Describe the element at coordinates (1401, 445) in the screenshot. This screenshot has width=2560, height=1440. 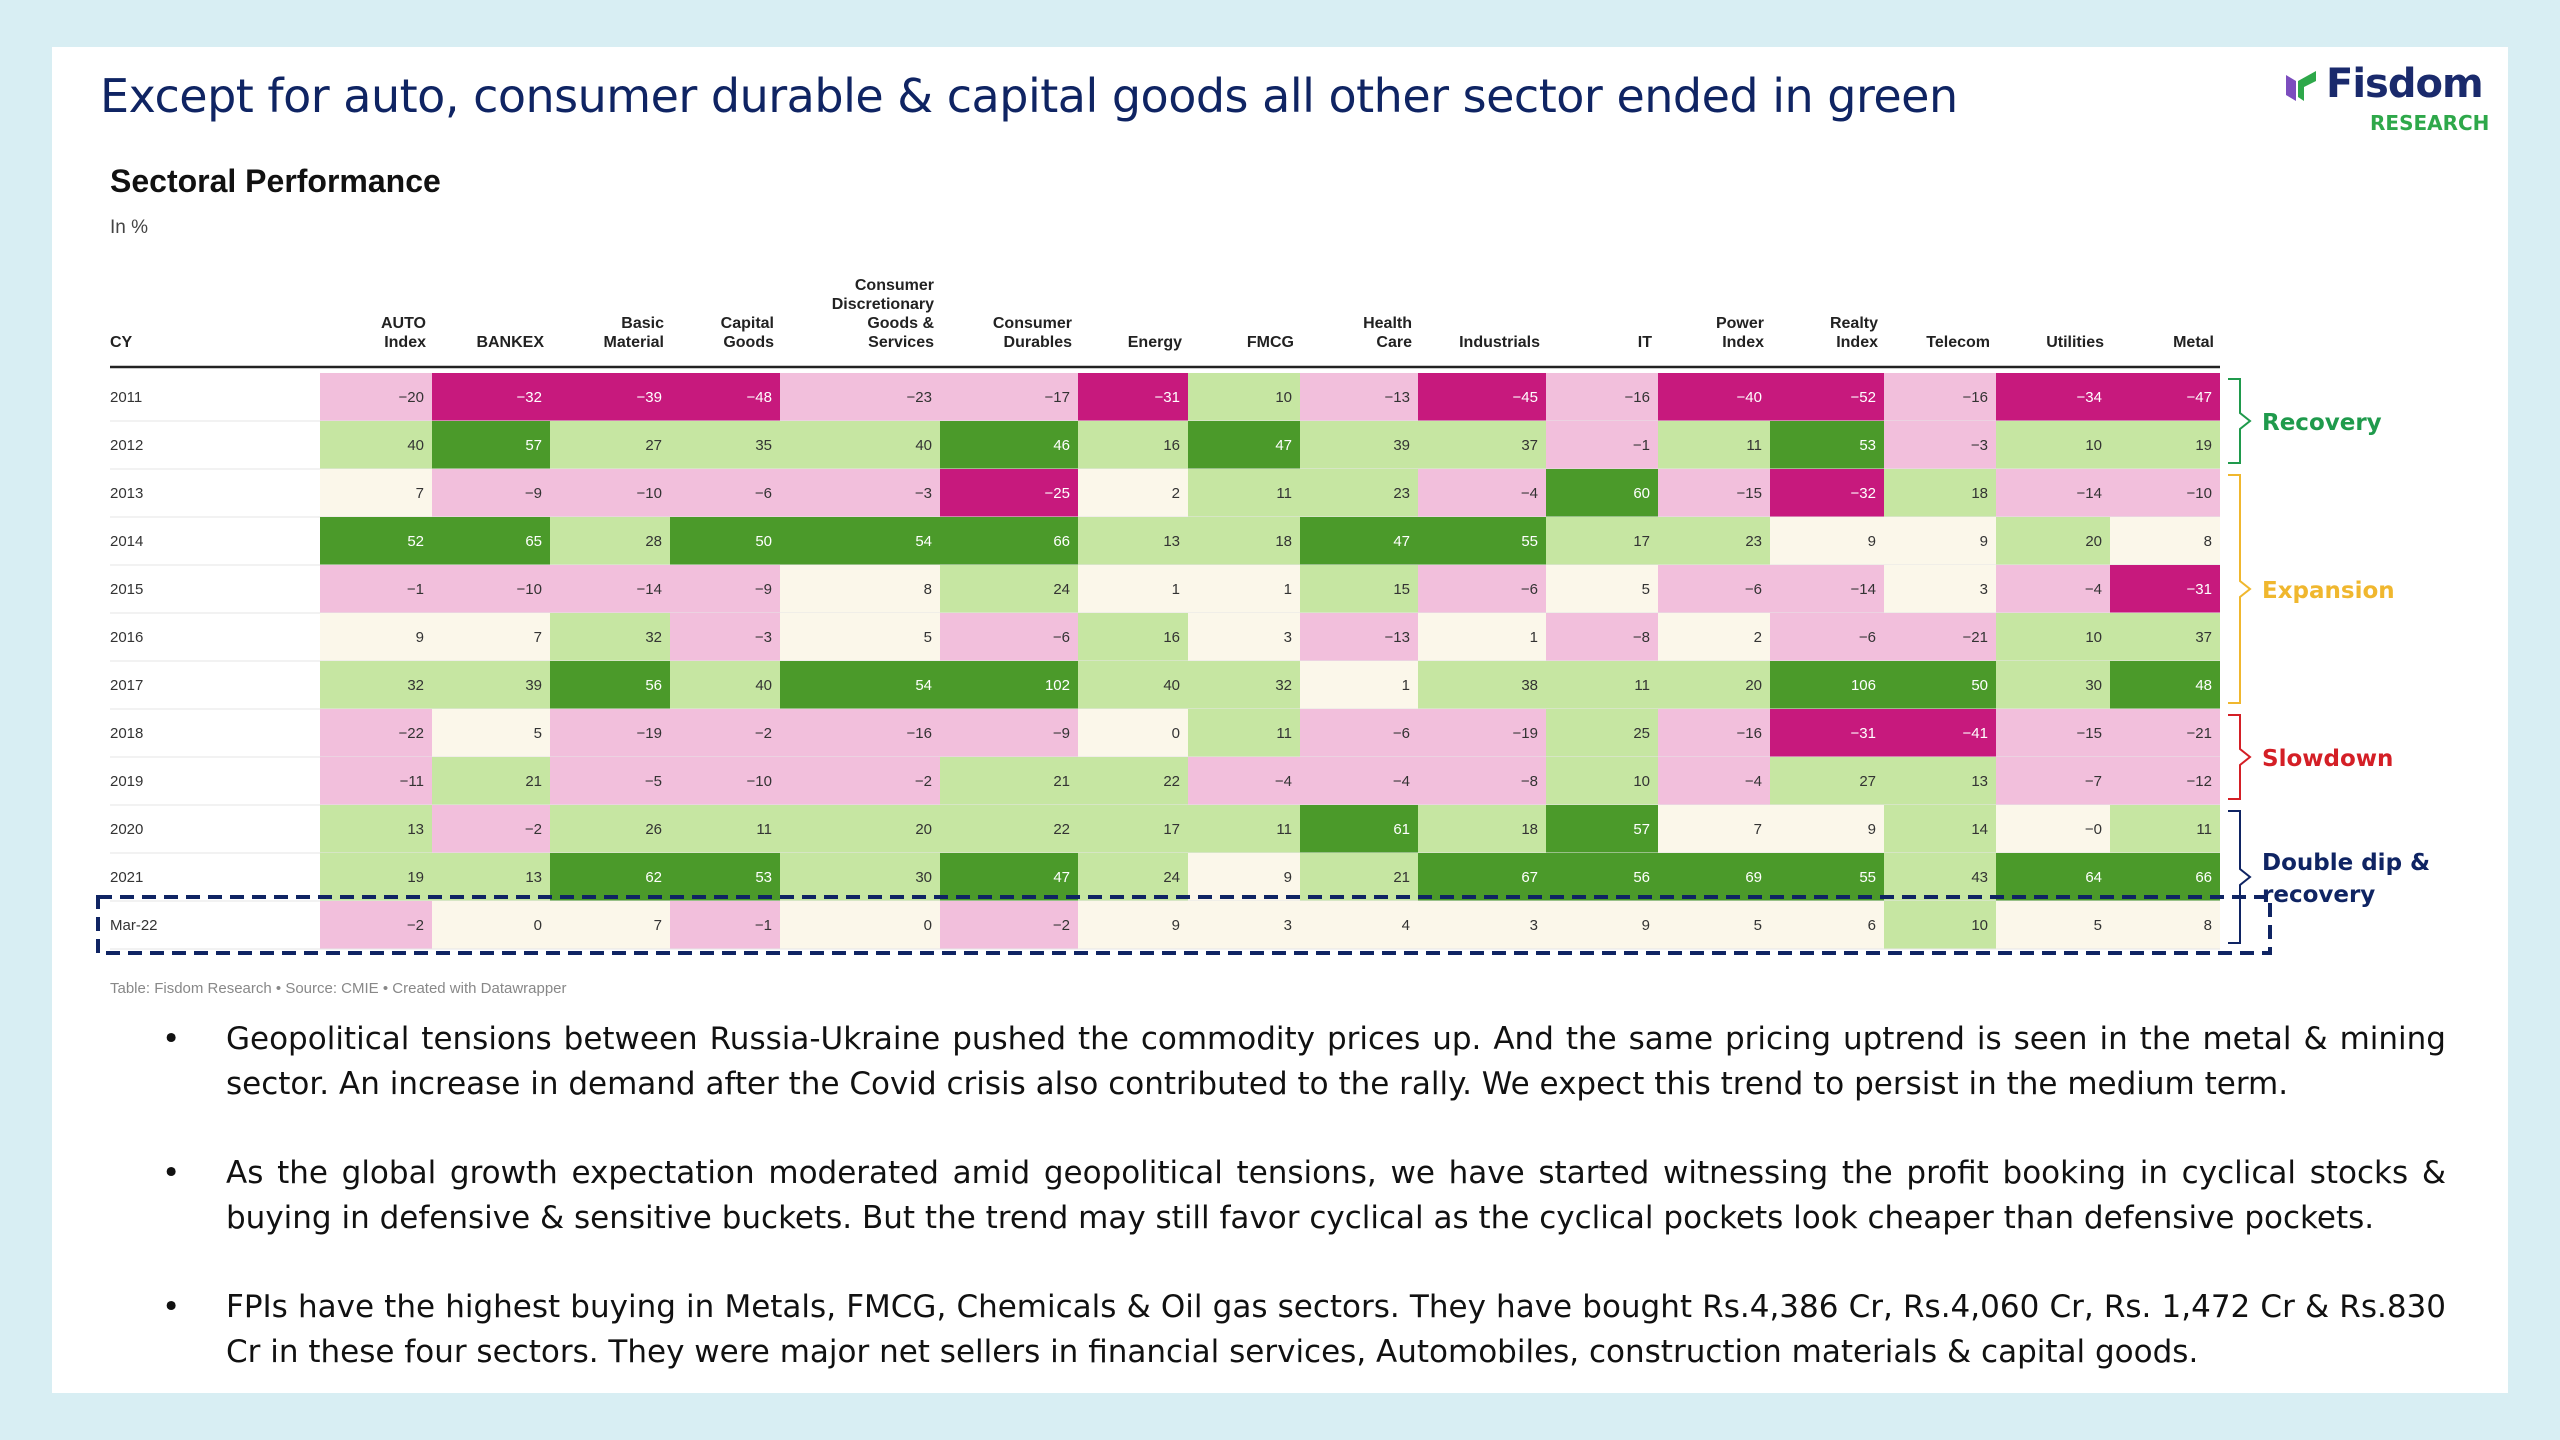
I see `cell-value: 39` at that location.